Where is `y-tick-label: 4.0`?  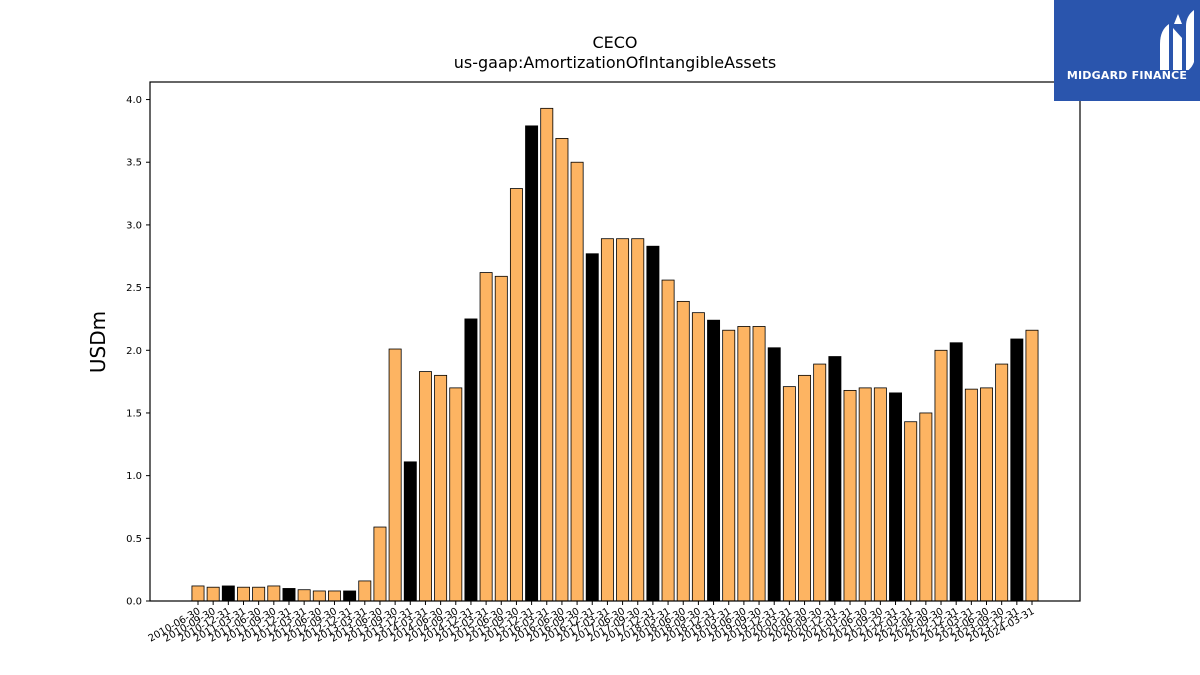 y-tick-label: 4.0 is located at coordinates (134, 100).